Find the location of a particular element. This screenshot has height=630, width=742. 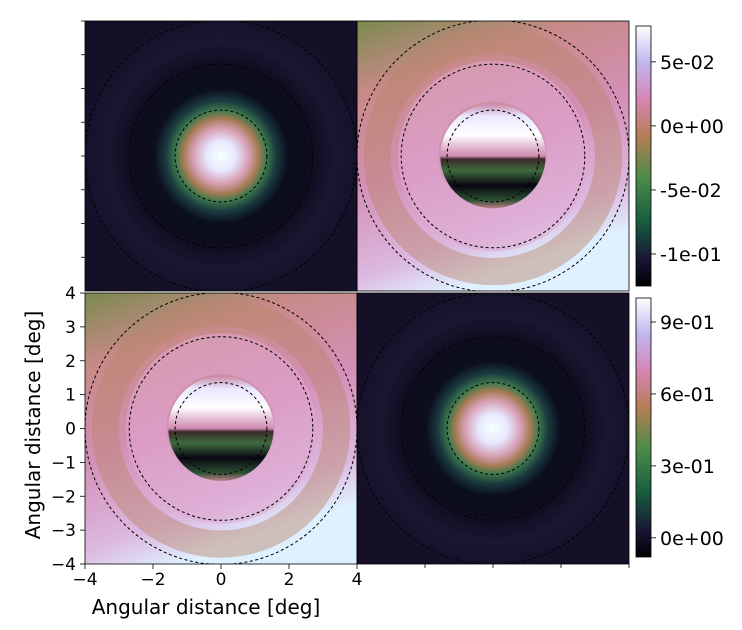

colorbar-top-right is located at coordinates (643, 156).